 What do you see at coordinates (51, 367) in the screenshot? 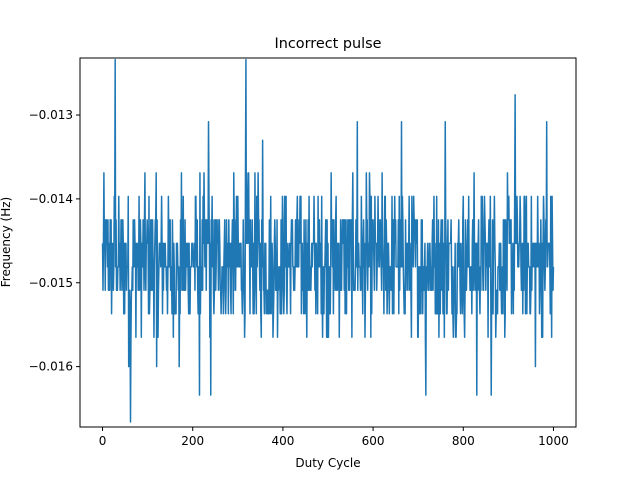
I see `y-tick-label: −0.016` at bounding box center [51, 367].